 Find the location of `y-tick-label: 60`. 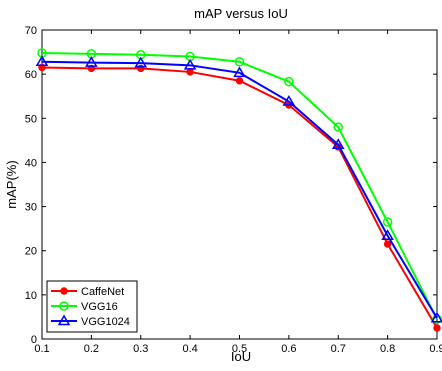

y-tick-label: 60 is located at coordinates (31, 75).